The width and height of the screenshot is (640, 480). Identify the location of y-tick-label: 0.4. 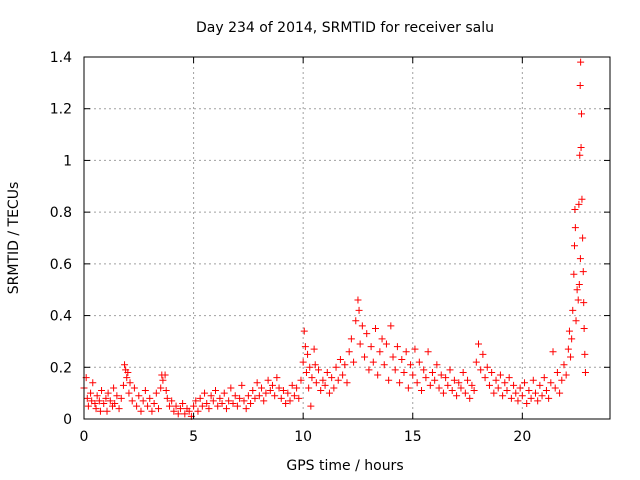
(61, 317).